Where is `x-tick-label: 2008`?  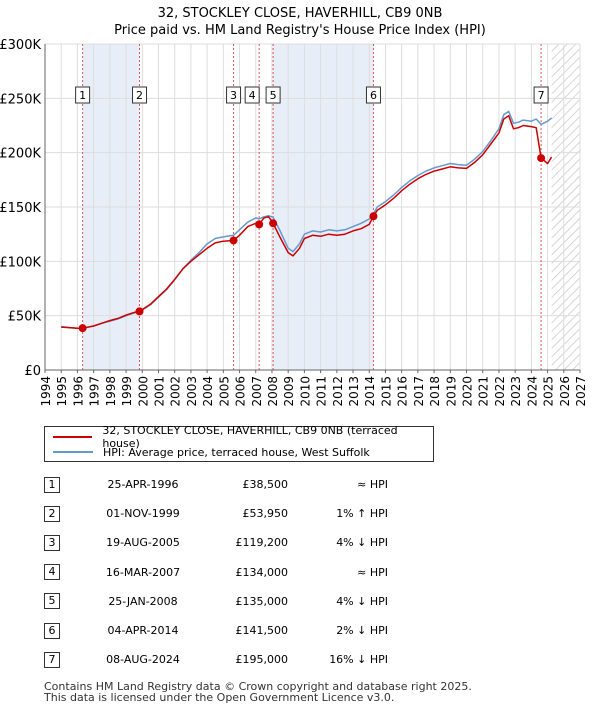 x-tick-label: 2008 is located at coordinates (273, 391).